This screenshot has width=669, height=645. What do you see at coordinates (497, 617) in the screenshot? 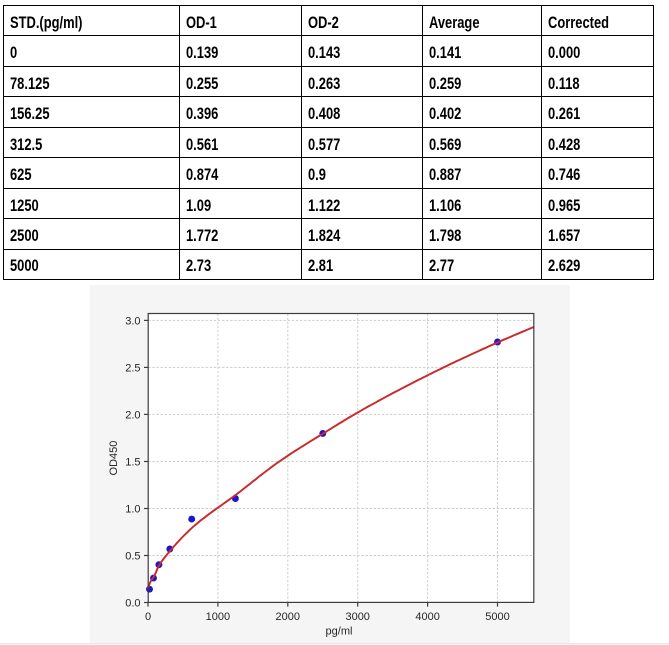
I see `svg-text: 5000` at bounding box center [497, 617].